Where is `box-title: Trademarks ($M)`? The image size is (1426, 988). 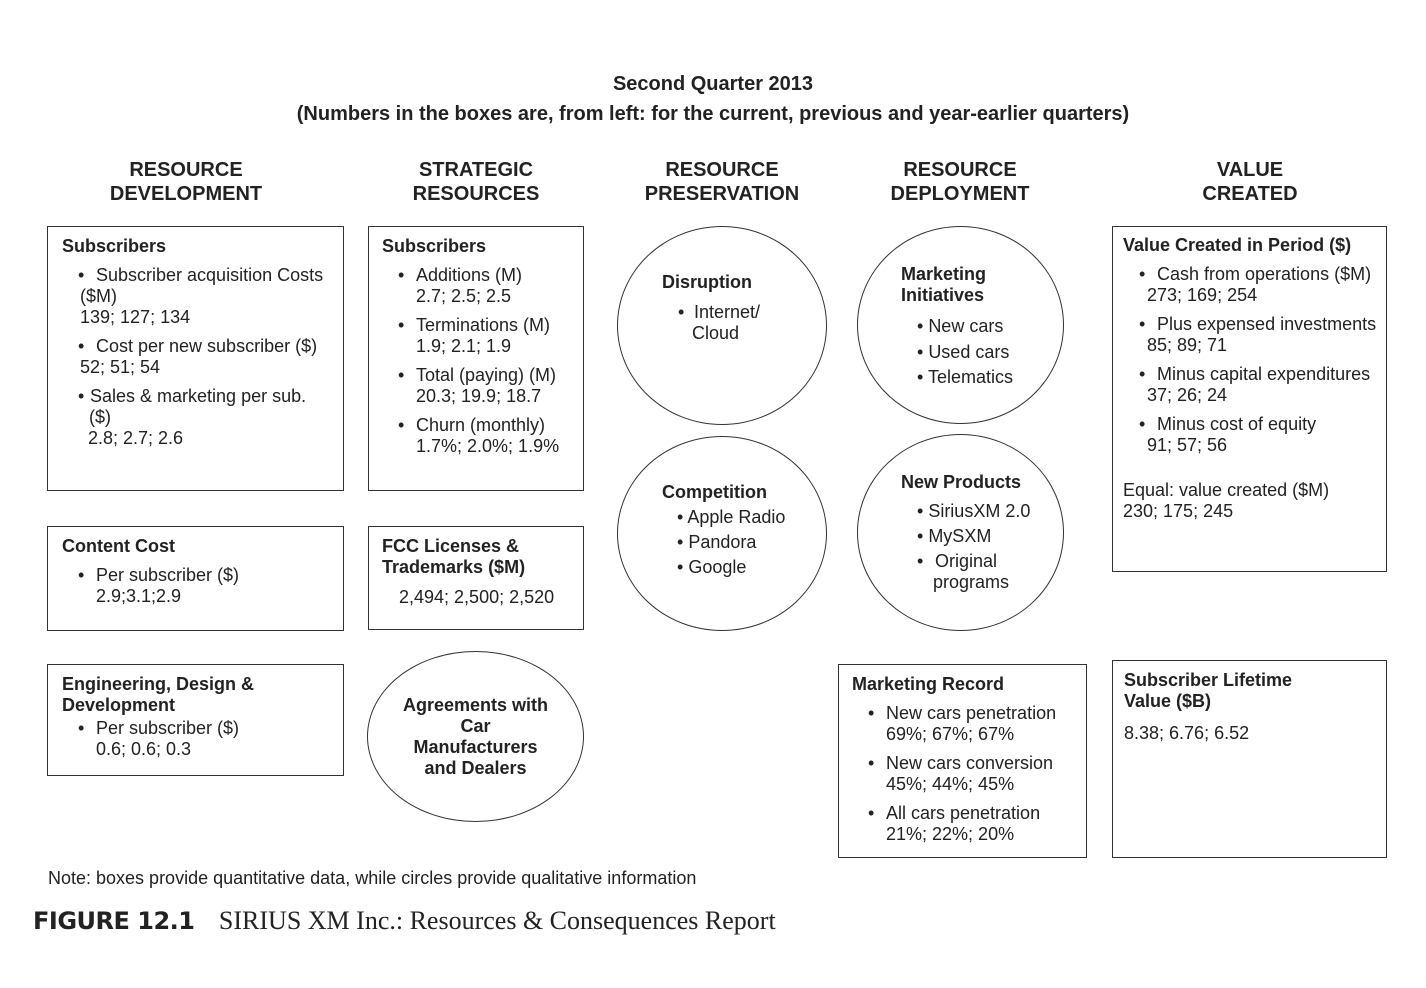 box-title: Trademarks ($M) is located at coordinates (454, 567).